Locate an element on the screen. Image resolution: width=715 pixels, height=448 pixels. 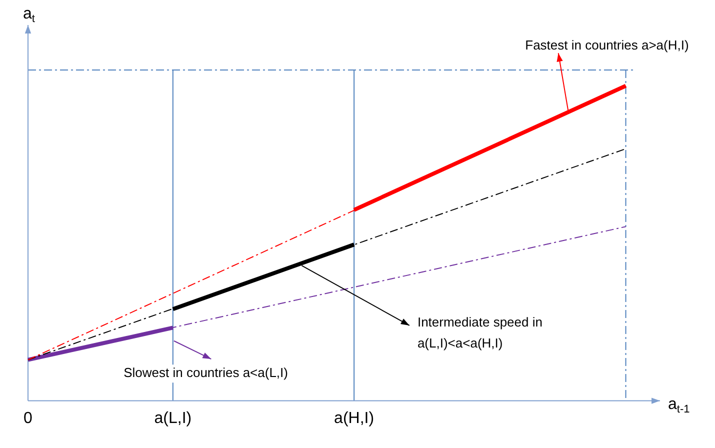
x-tick-label: 0 is located at coordinates (28, 418).